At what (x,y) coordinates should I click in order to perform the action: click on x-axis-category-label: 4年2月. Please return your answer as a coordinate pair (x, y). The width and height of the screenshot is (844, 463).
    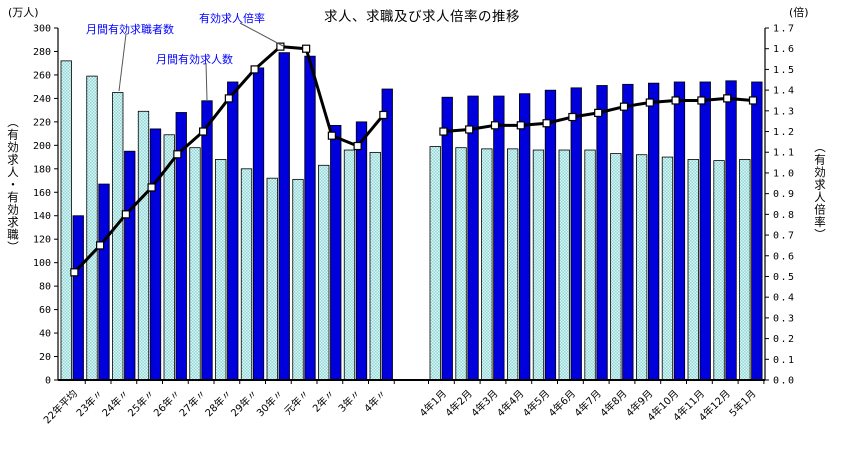
    Looking at the image, I should click on (458, 403).